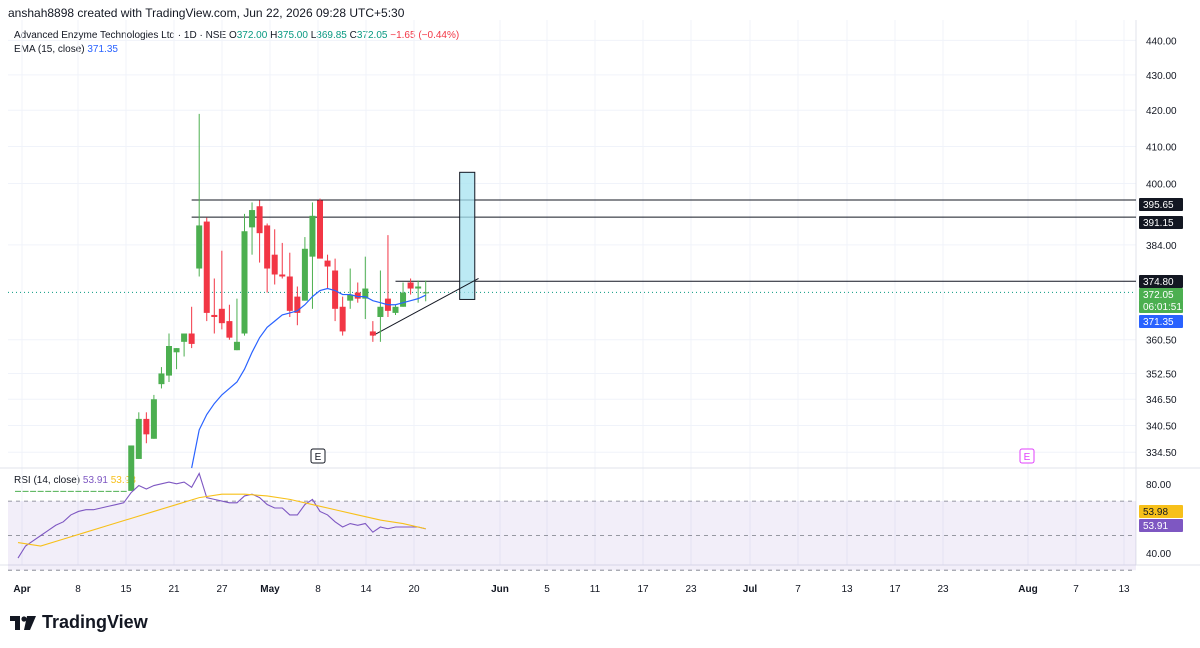 The width and height of the screenshot is (1200, 648). I want to click on price-tick-label: 400.00, so click(1161, 185).